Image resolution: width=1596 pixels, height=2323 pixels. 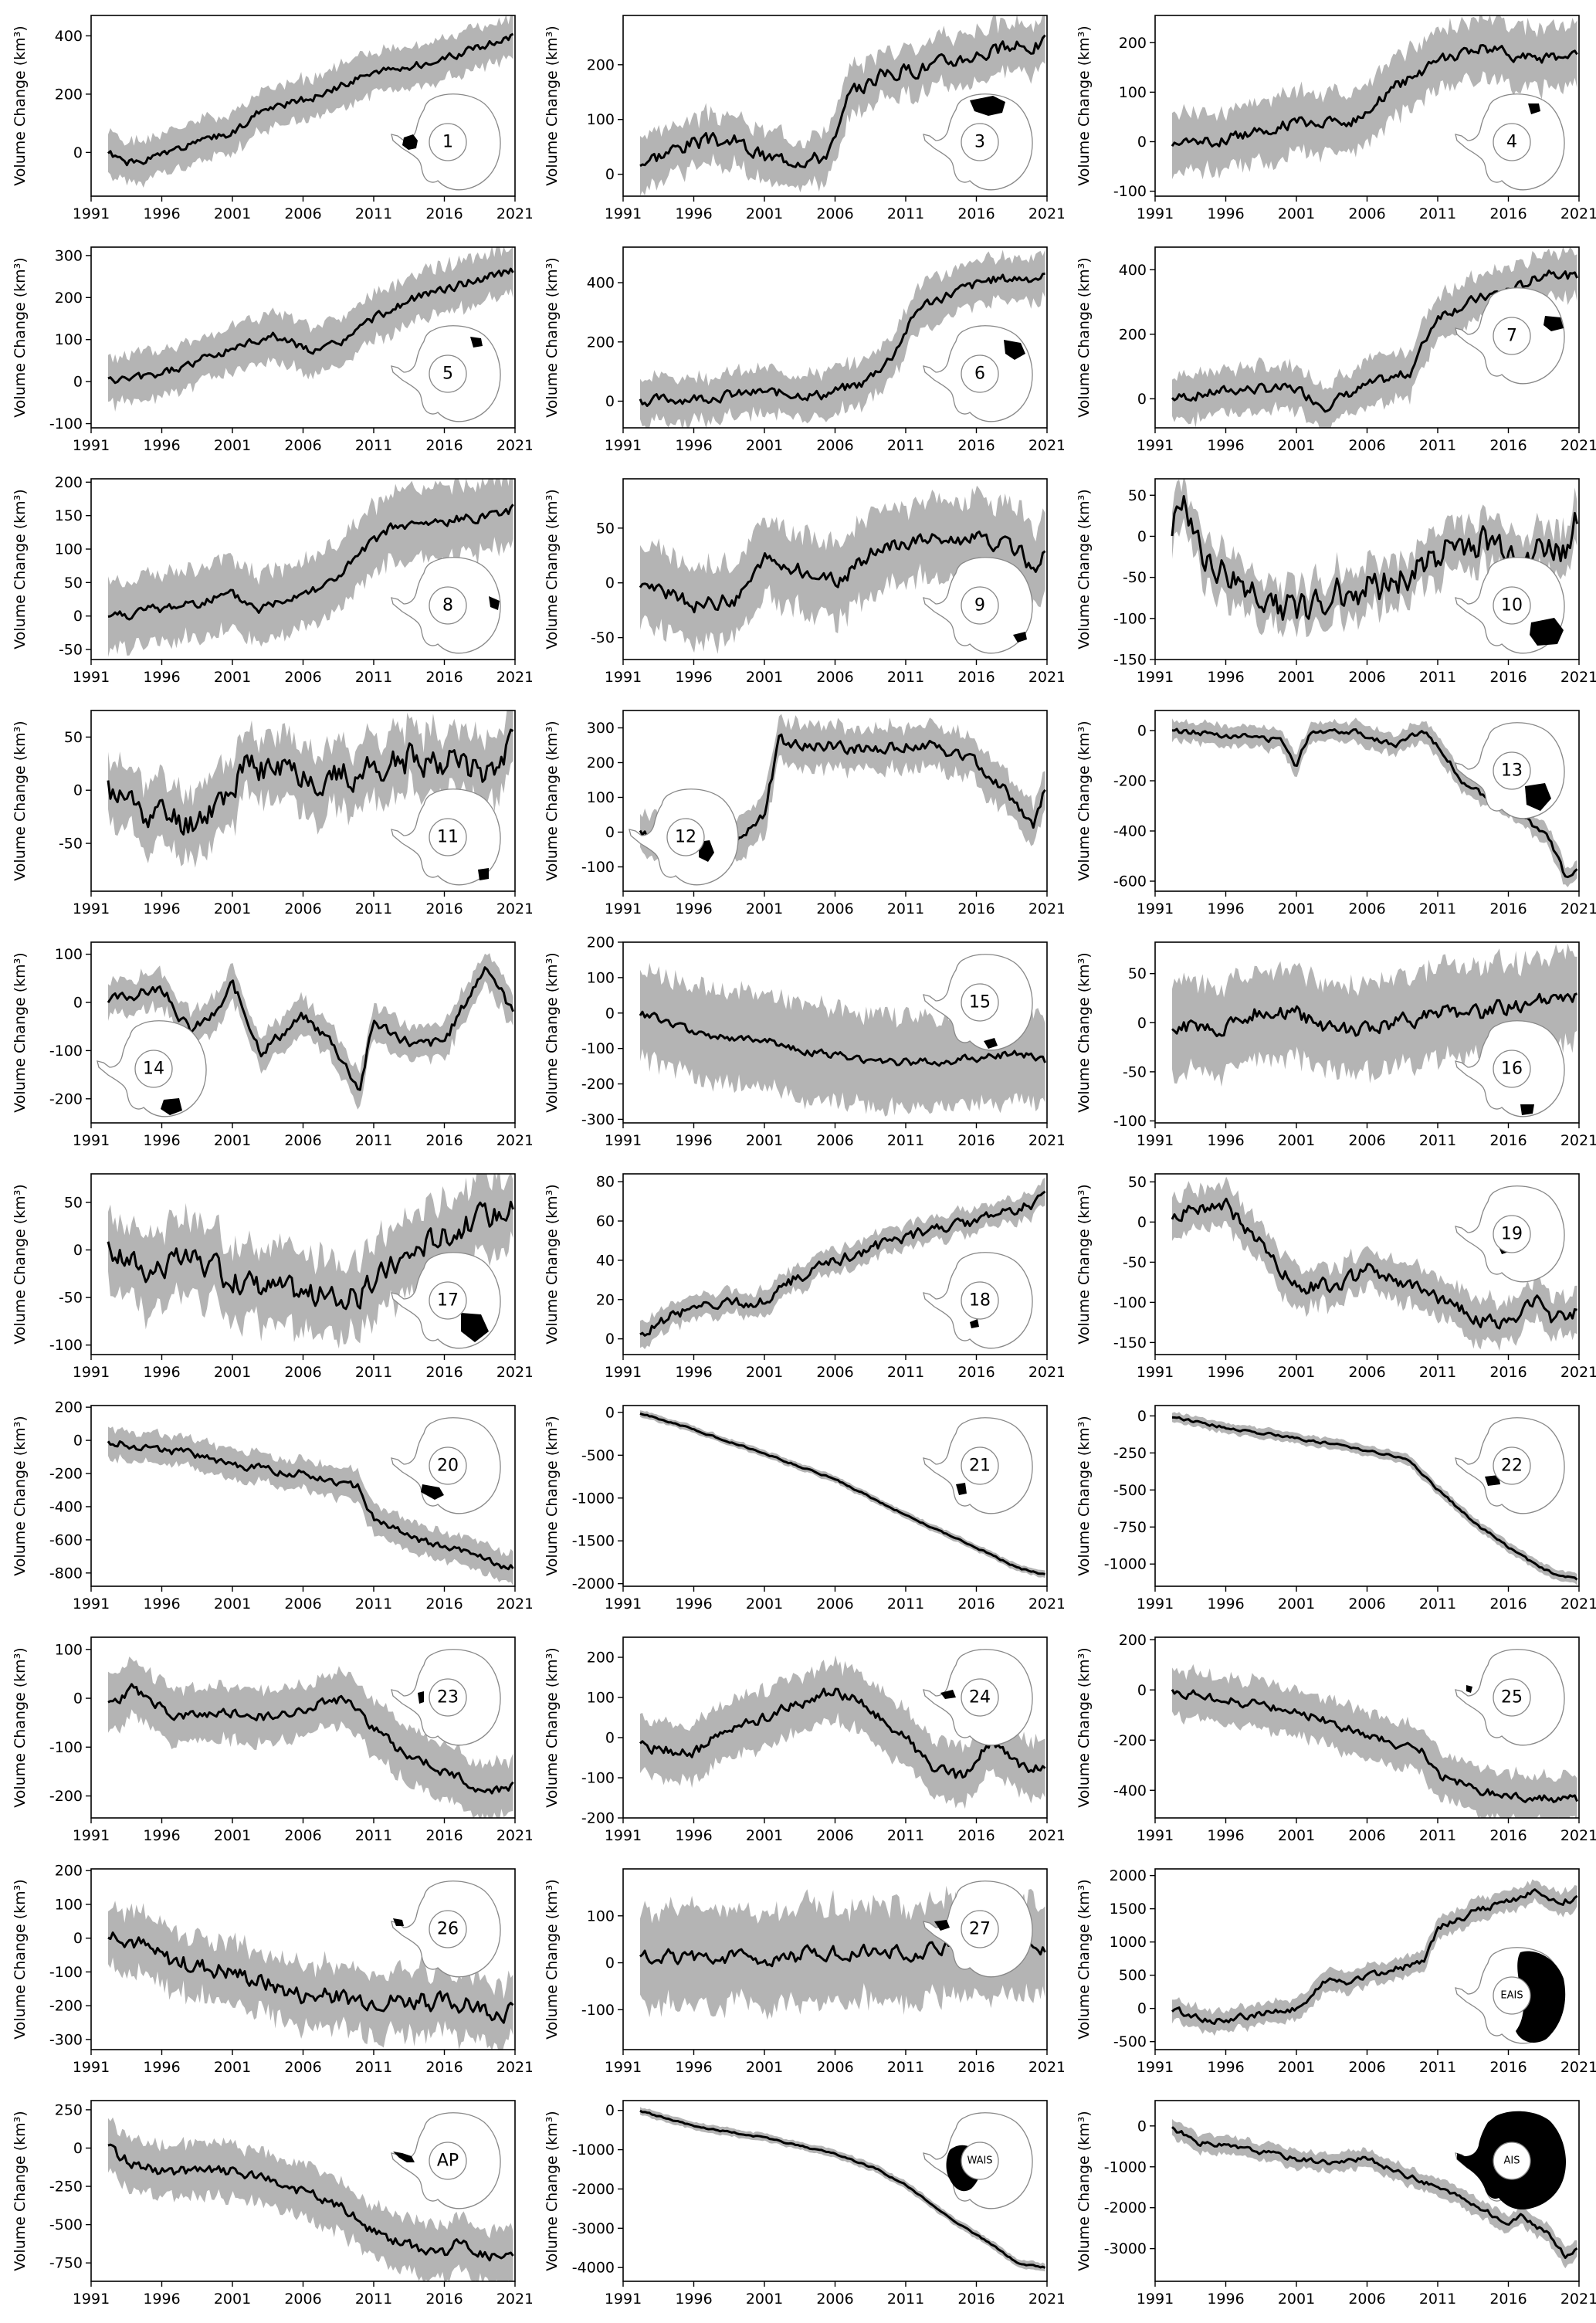 I want to click on antarctica-inset-map: 7, so click(x=1510, y=336).